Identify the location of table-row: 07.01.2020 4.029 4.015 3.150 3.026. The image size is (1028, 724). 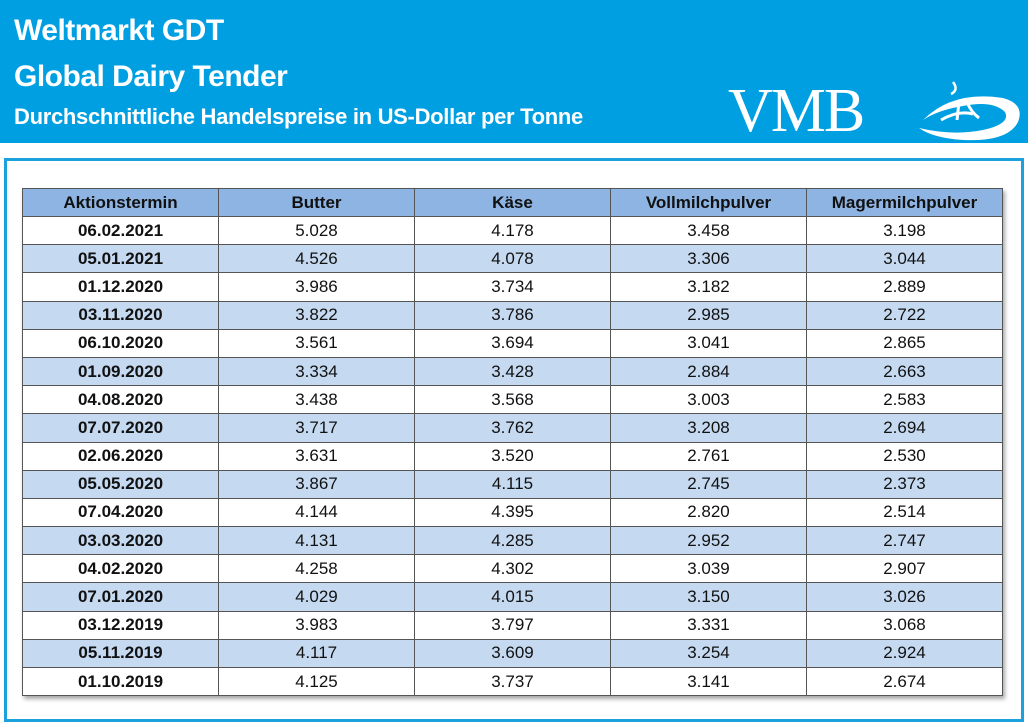
(512, 597).